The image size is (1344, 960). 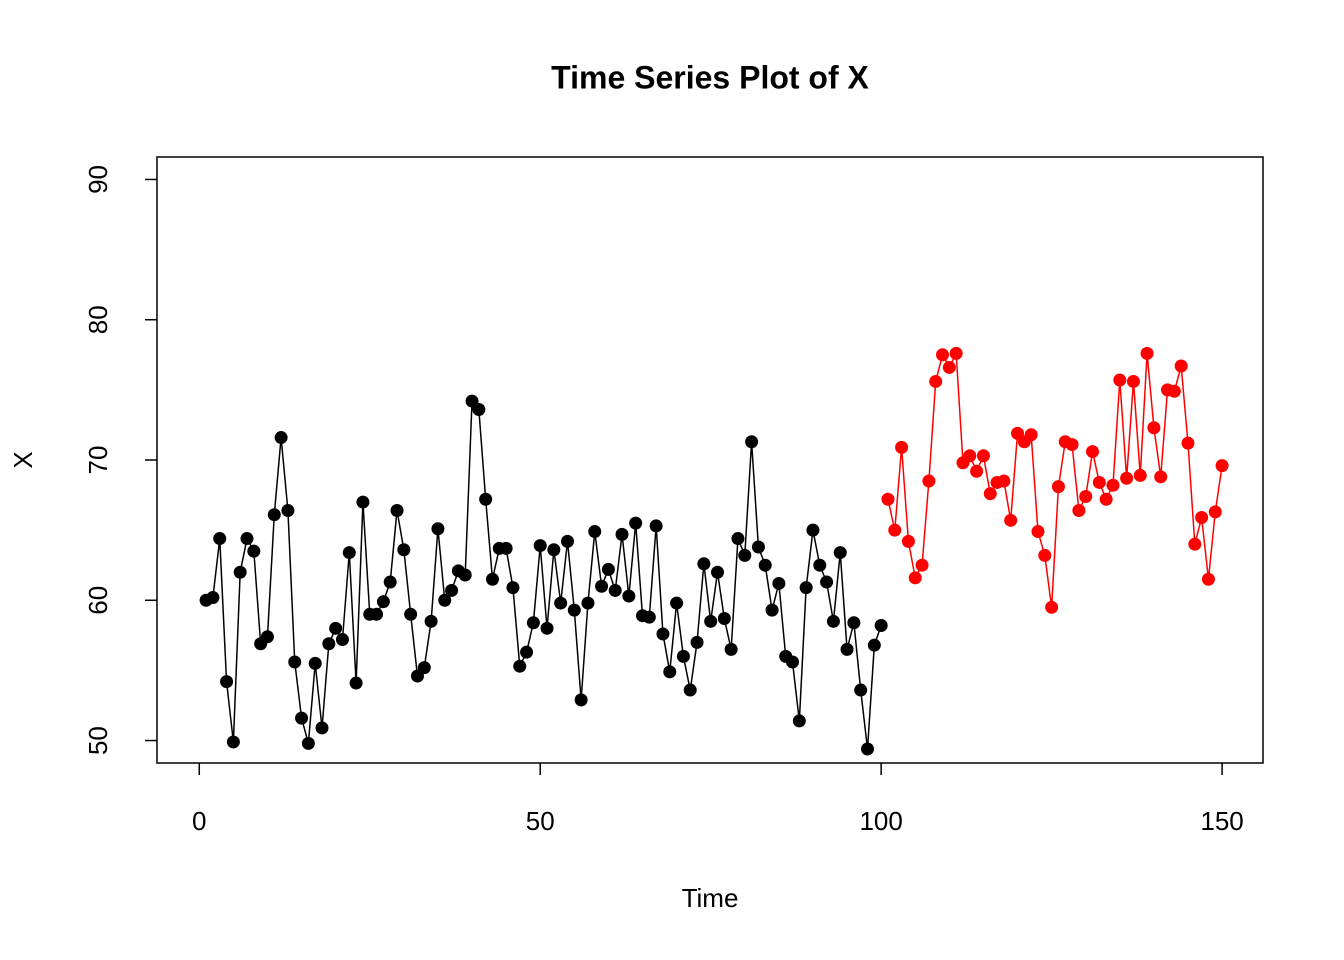 What do you see at coordinates (880, 821) in the screenshot?
I see `x-tick-label: 100` at bounding box center [880, 821].